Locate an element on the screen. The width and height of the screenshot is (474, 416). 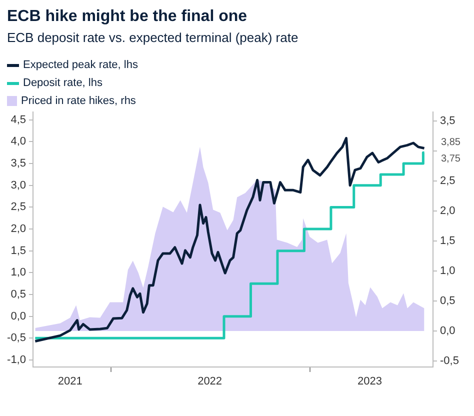
y-tick-label: -0,5 is located at coordinates (16, 338).